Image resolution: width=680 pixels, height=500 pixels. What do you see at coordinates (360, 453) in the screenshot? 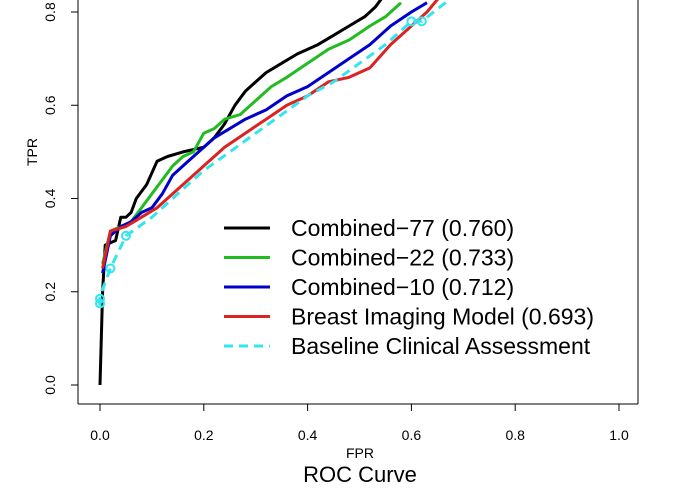
I see `x-axis-label: FPR` at bounding box center [360, 453].